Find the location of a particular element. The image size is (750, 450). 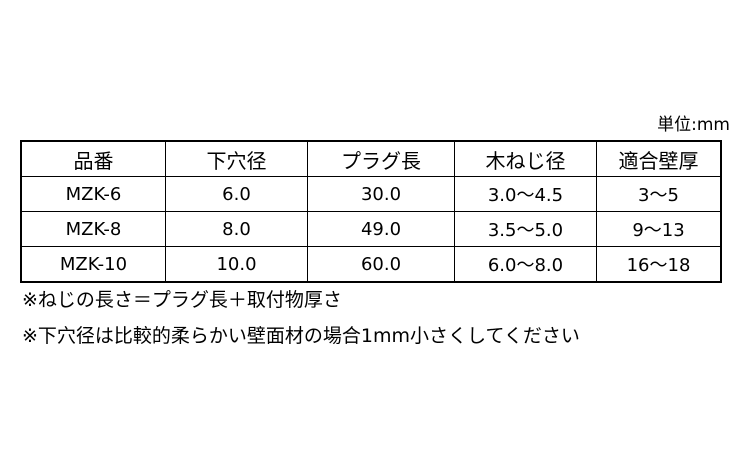

unit-label: 単位:mm is located at coordinates (693, 125).